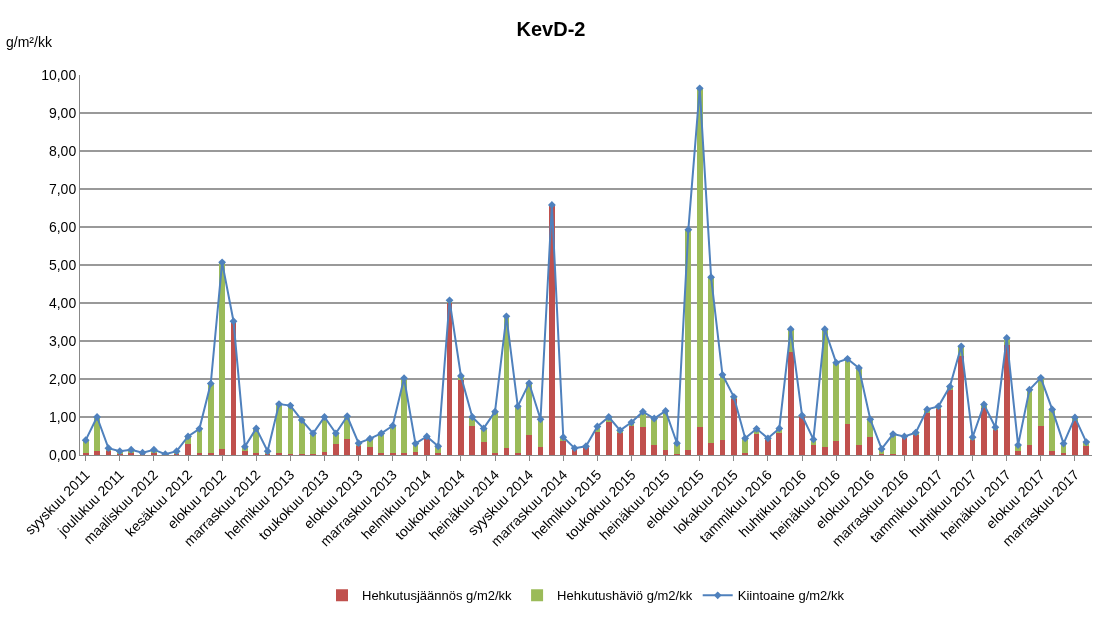  I want to click on y-tick-label: 1,00, so click(62, 416).